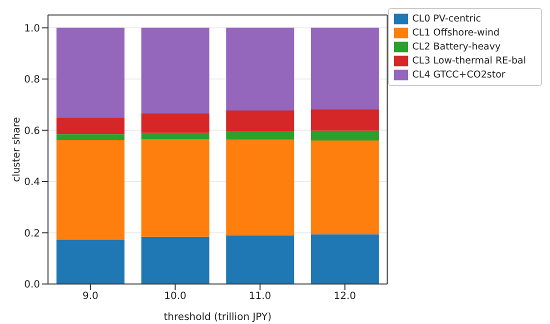 The height and width of the screenshot is (324, 550). I want to click on x-tick-label: 12.0, so click(345, 296).